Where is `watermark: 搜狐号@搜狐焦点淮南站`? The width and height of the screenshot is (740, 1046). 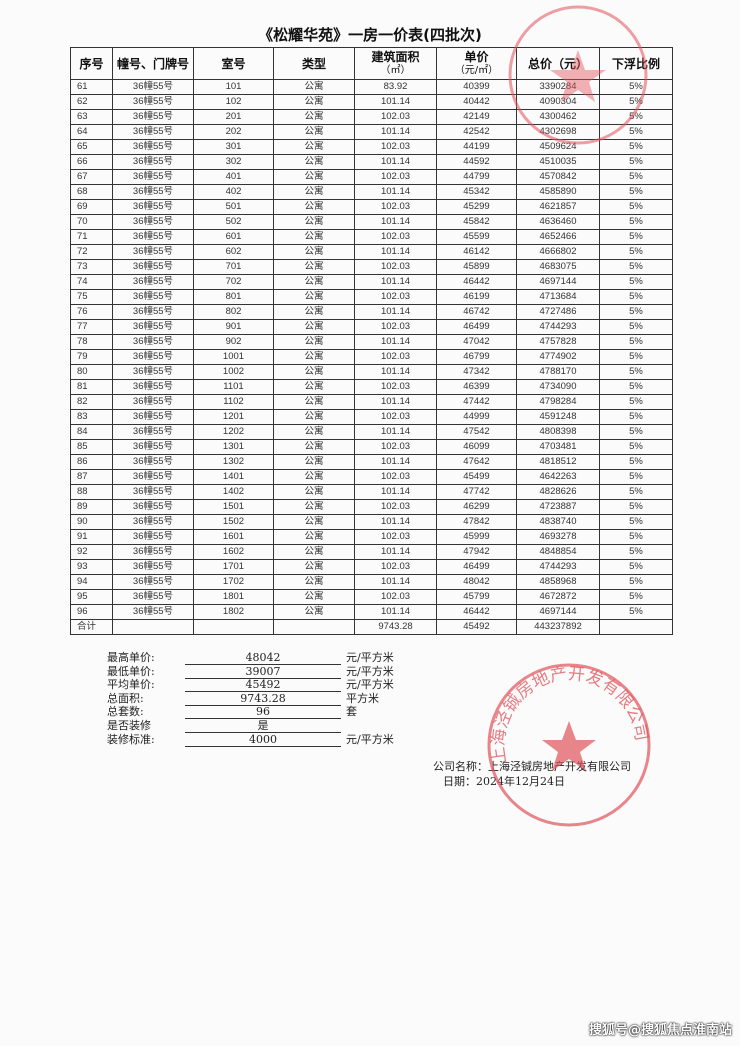 watermark: 搜狐号@搜狐焦点淮南站 is located at coordinates (660, 1030).